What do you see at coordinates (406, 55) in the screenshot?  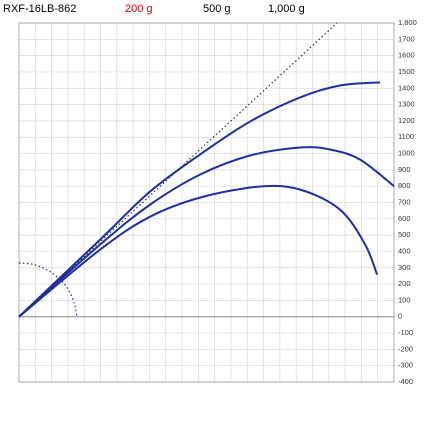 I see `y-tick-label: 1600` at bounding box center [406, 55].